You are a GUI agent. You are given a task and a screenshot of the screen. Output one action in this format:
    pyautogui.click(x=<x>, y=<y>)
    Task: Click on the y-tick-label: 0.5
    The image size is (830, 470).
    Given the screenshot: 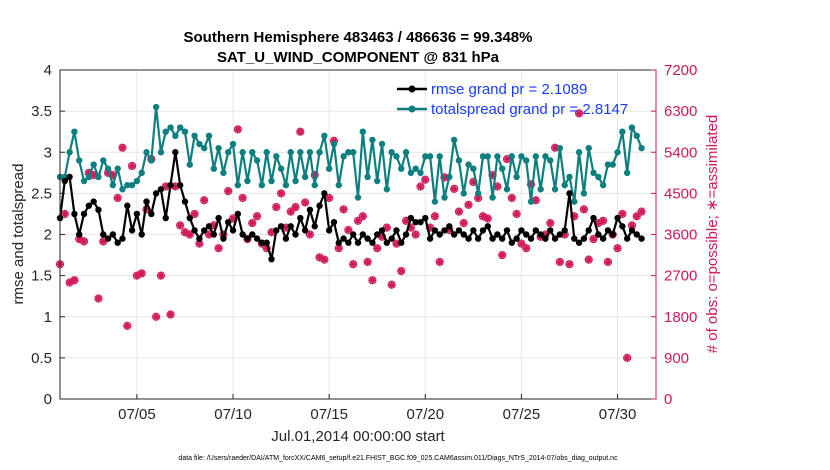 What is the action you would take?
    pyautogui.click(x=41, y=358)
    